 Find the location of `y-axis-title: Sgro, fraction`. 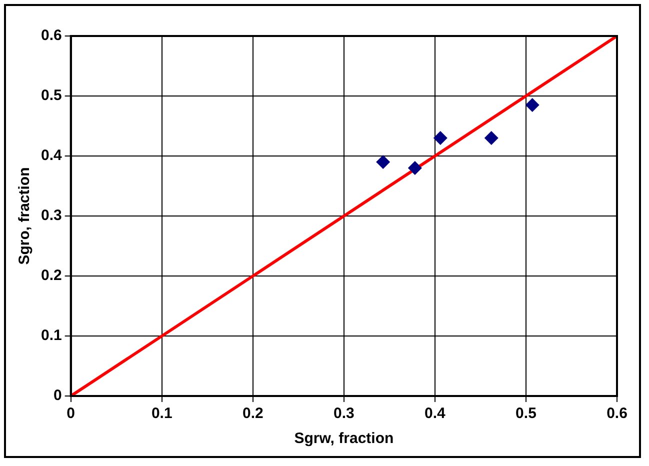

y-axis-title: Sgro, fraction is located at coordinates (25, 216).